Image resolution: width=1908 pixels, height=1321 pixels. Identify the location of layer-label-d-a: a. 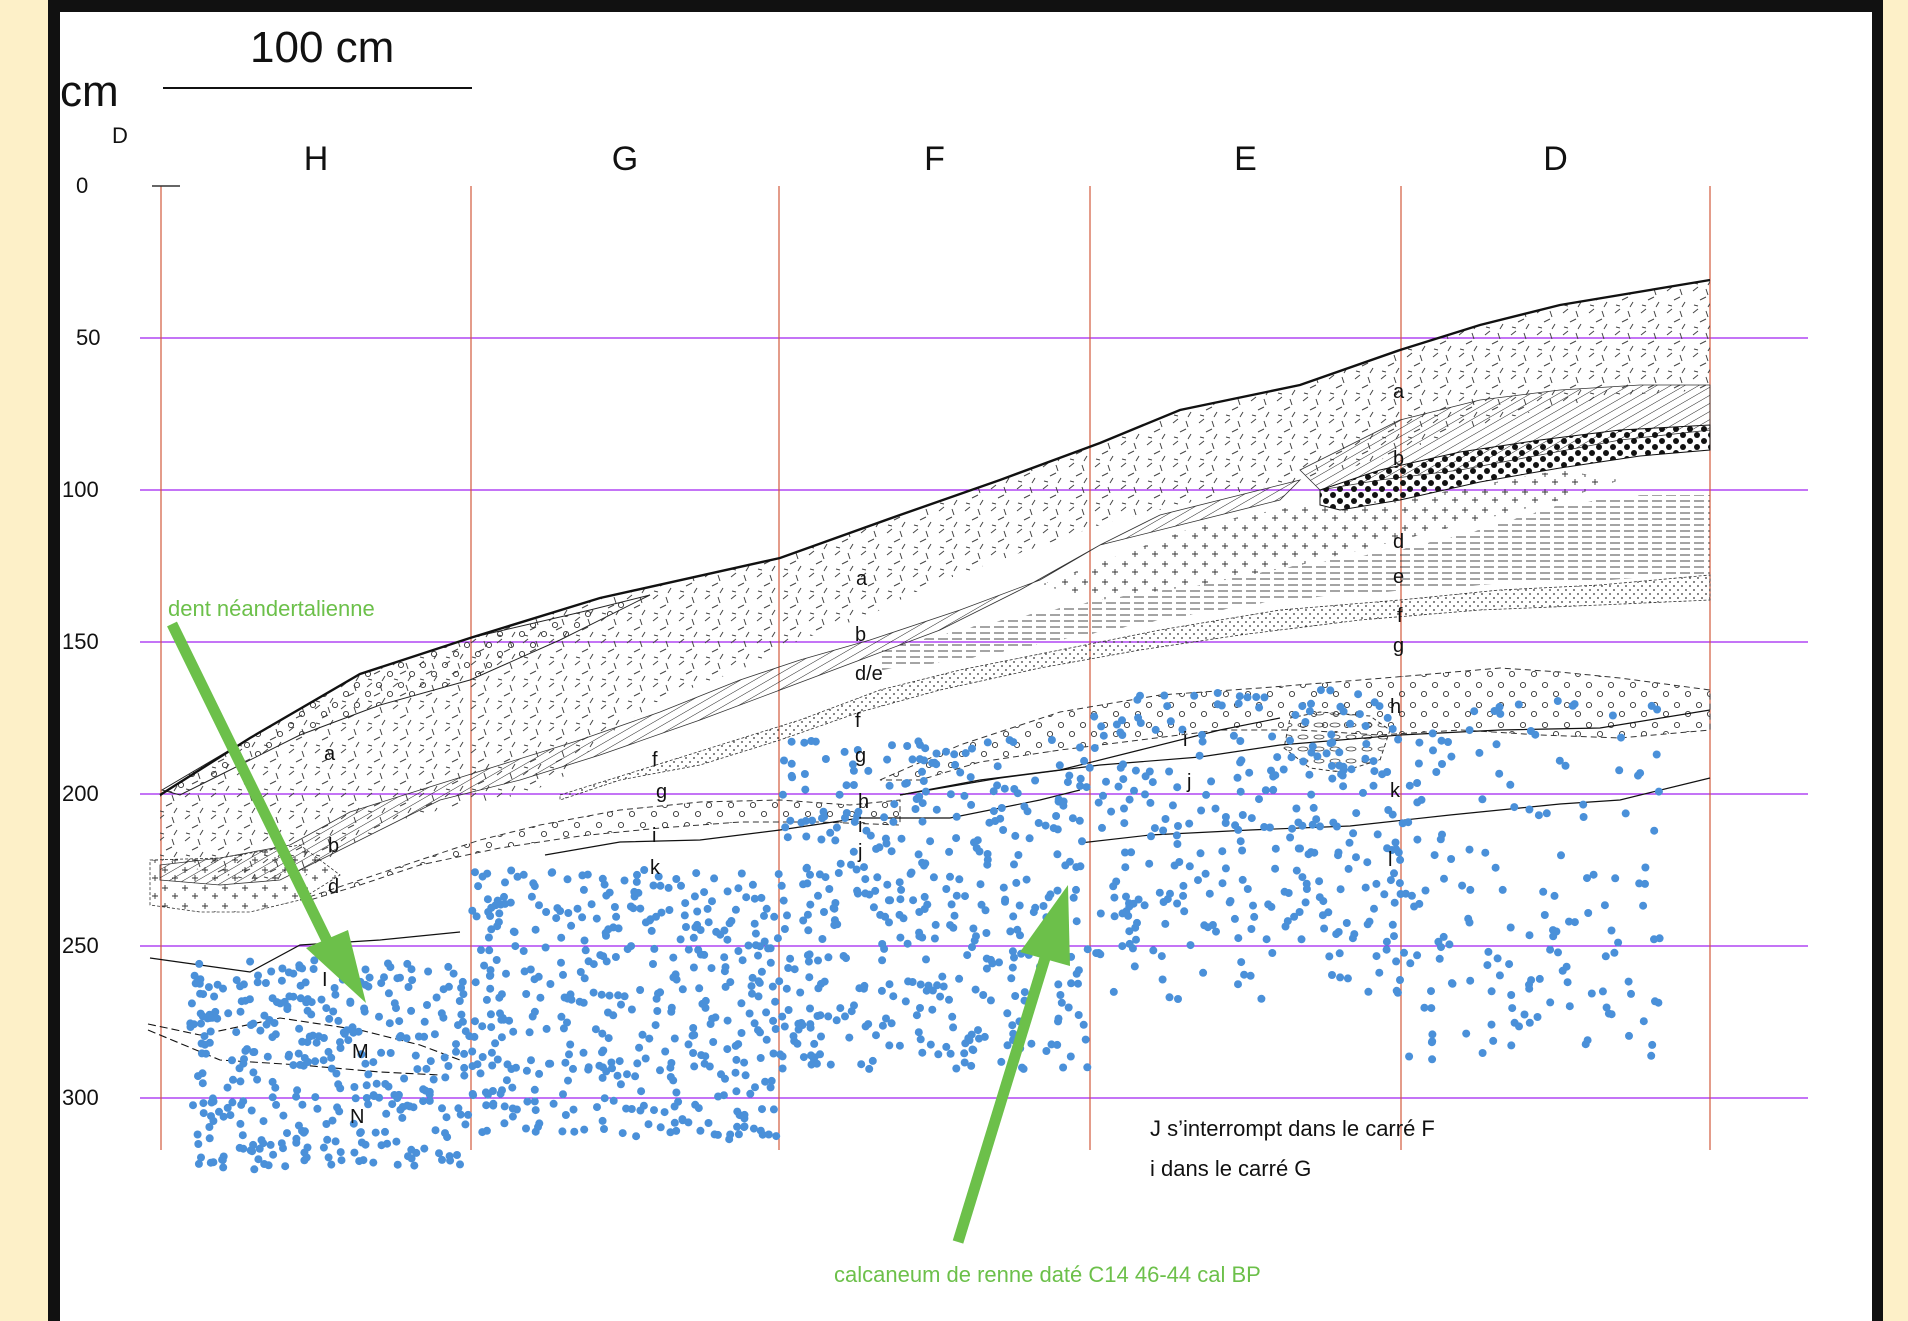
(1399, 392).